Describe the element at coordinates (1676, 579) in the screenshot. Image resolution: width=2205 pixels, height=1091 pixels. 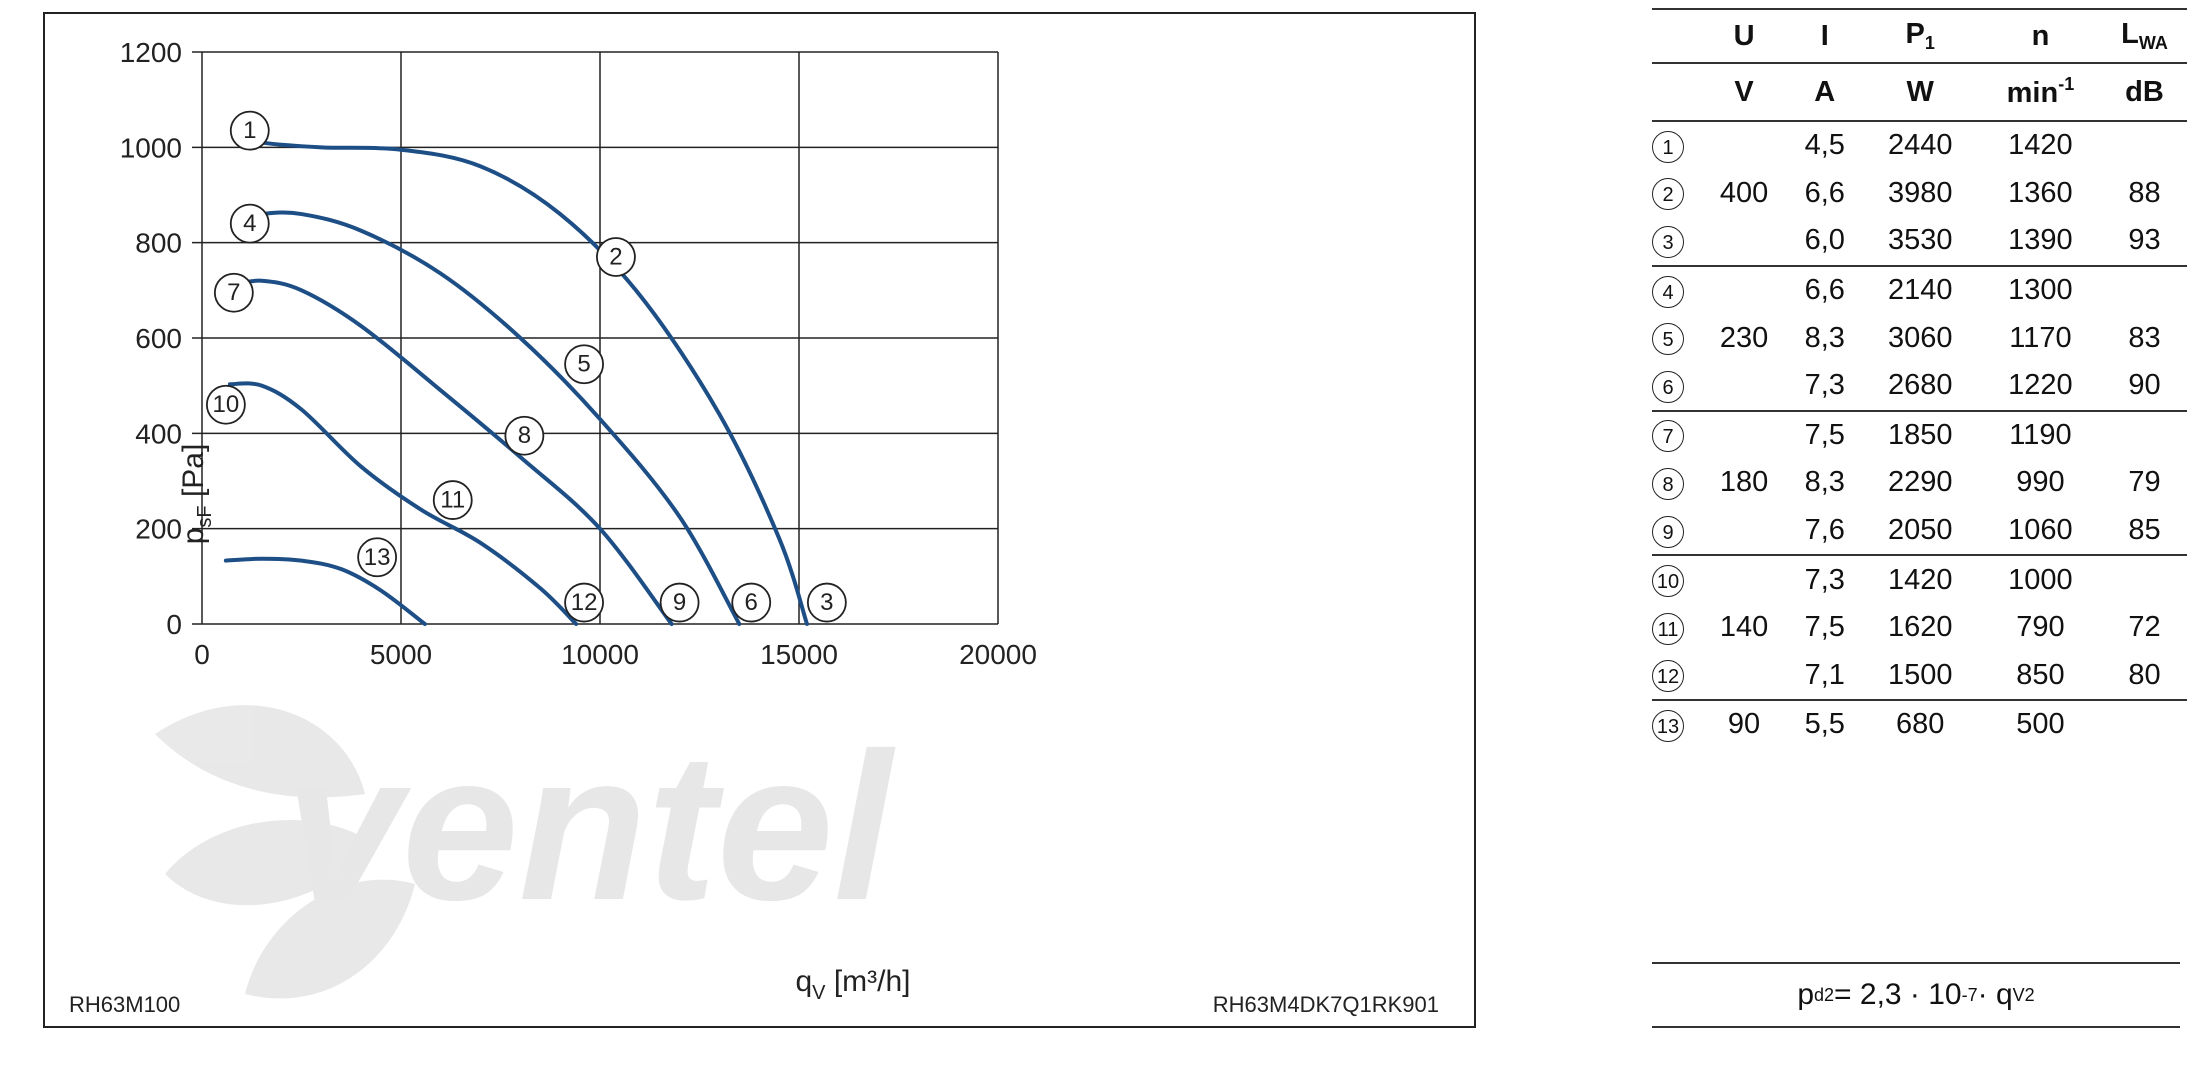
I see `row-index: 10` at that location.